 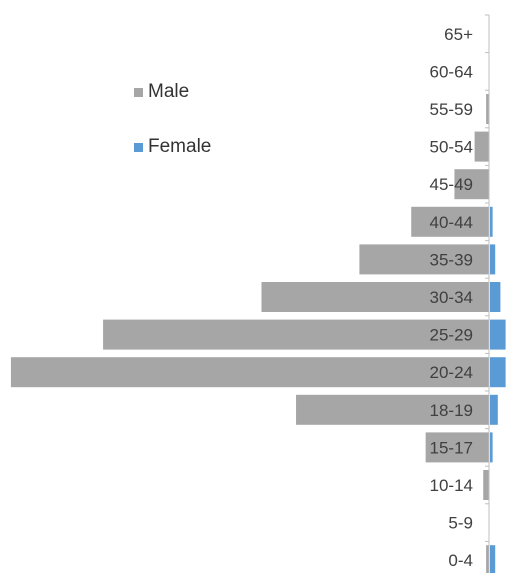 What do you see at coordinates (451, 297) in the screenshot?
I see `category-label-30-34: 30-34` at bounding box center [451, 297].